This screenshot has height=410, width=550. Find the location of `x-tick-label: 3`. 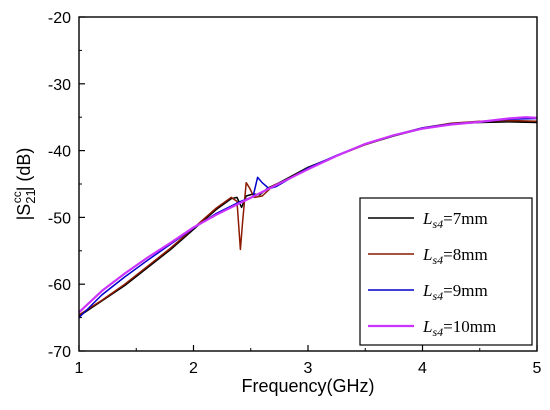

x-tick-label: 3 is located at coordinates (308, 368).